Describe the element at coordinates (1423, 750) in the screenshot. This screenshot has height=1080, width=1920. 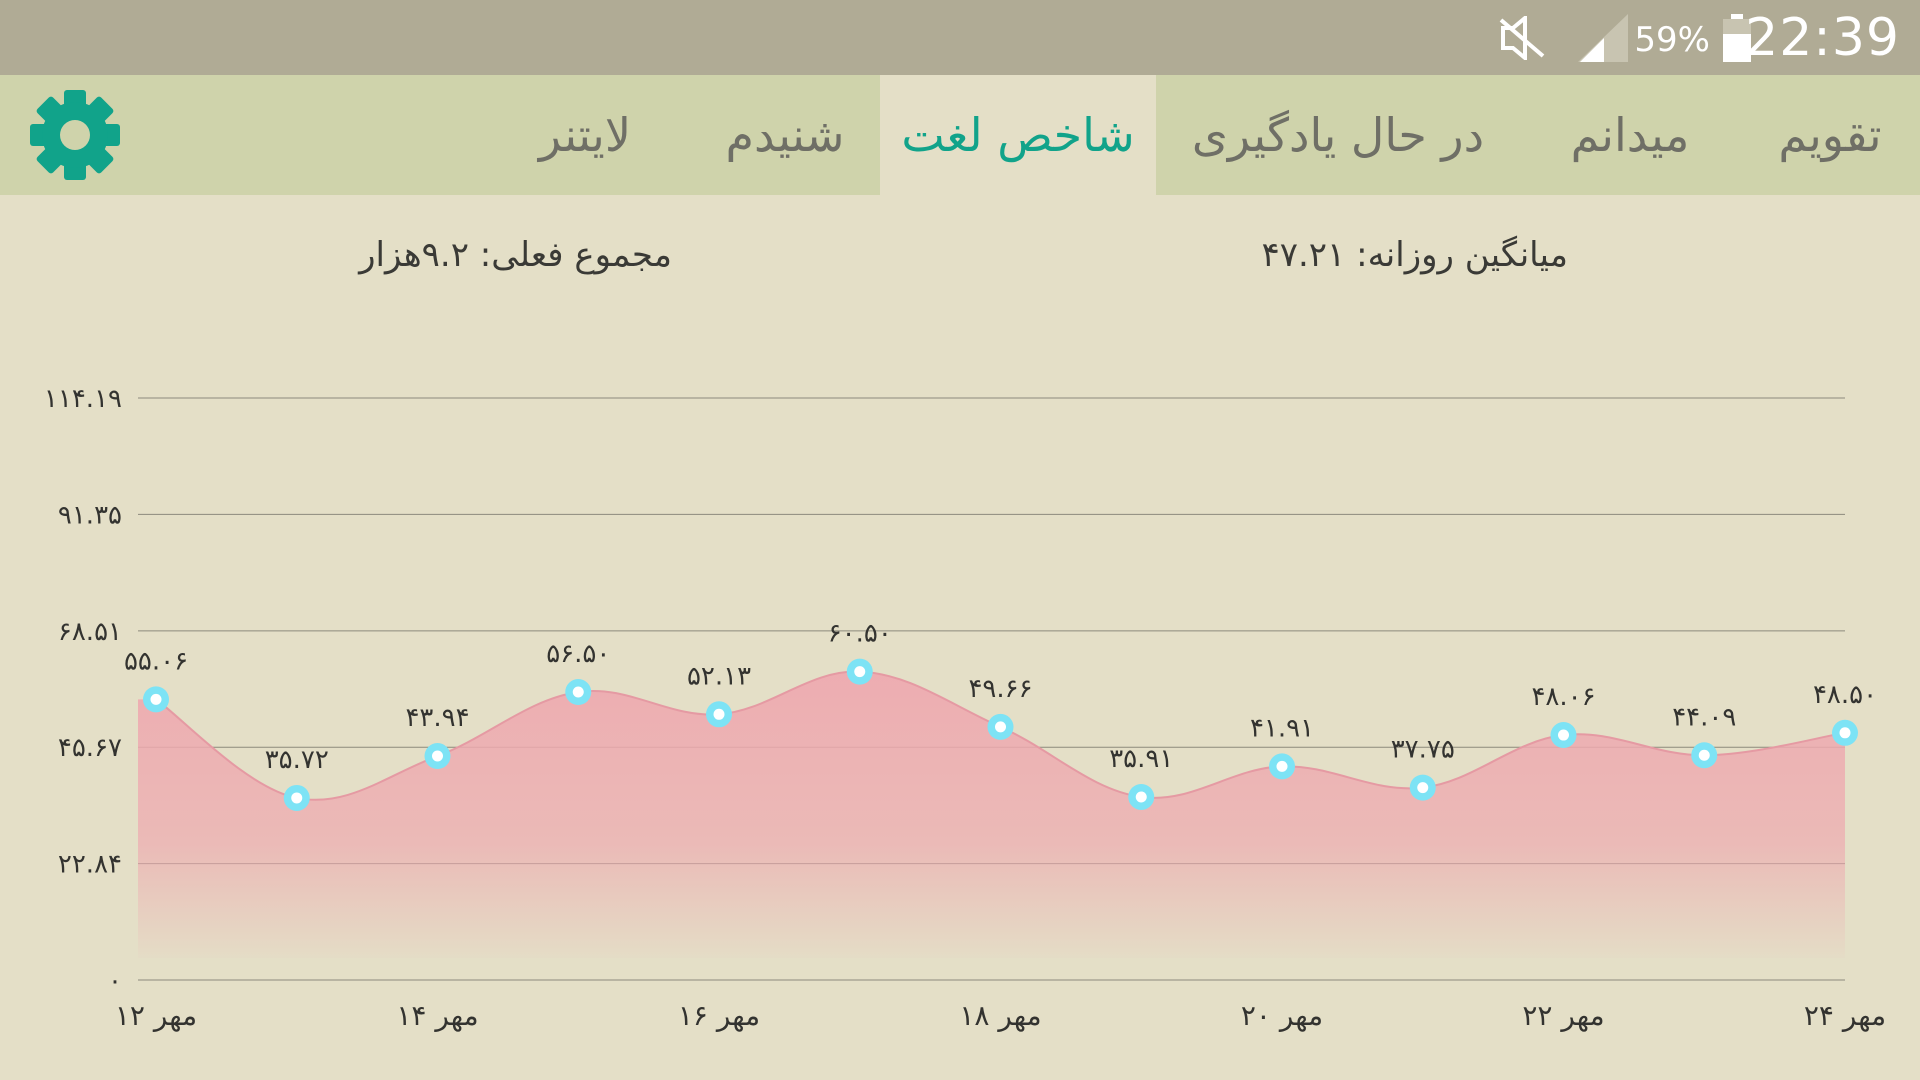
I see `data-label: ۳۷.۷۵` at that location.